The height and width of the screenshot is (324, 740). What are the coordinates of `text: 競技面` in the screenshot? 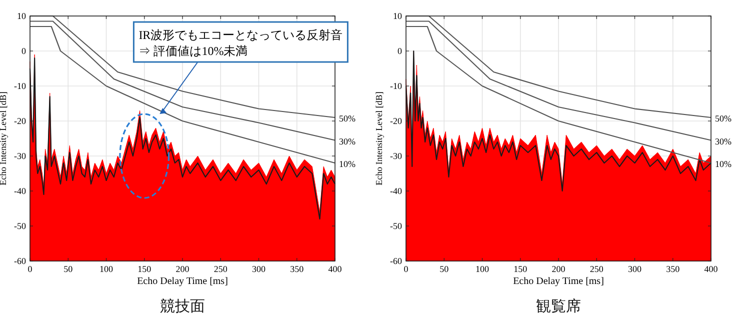 It's located at (182, 306).